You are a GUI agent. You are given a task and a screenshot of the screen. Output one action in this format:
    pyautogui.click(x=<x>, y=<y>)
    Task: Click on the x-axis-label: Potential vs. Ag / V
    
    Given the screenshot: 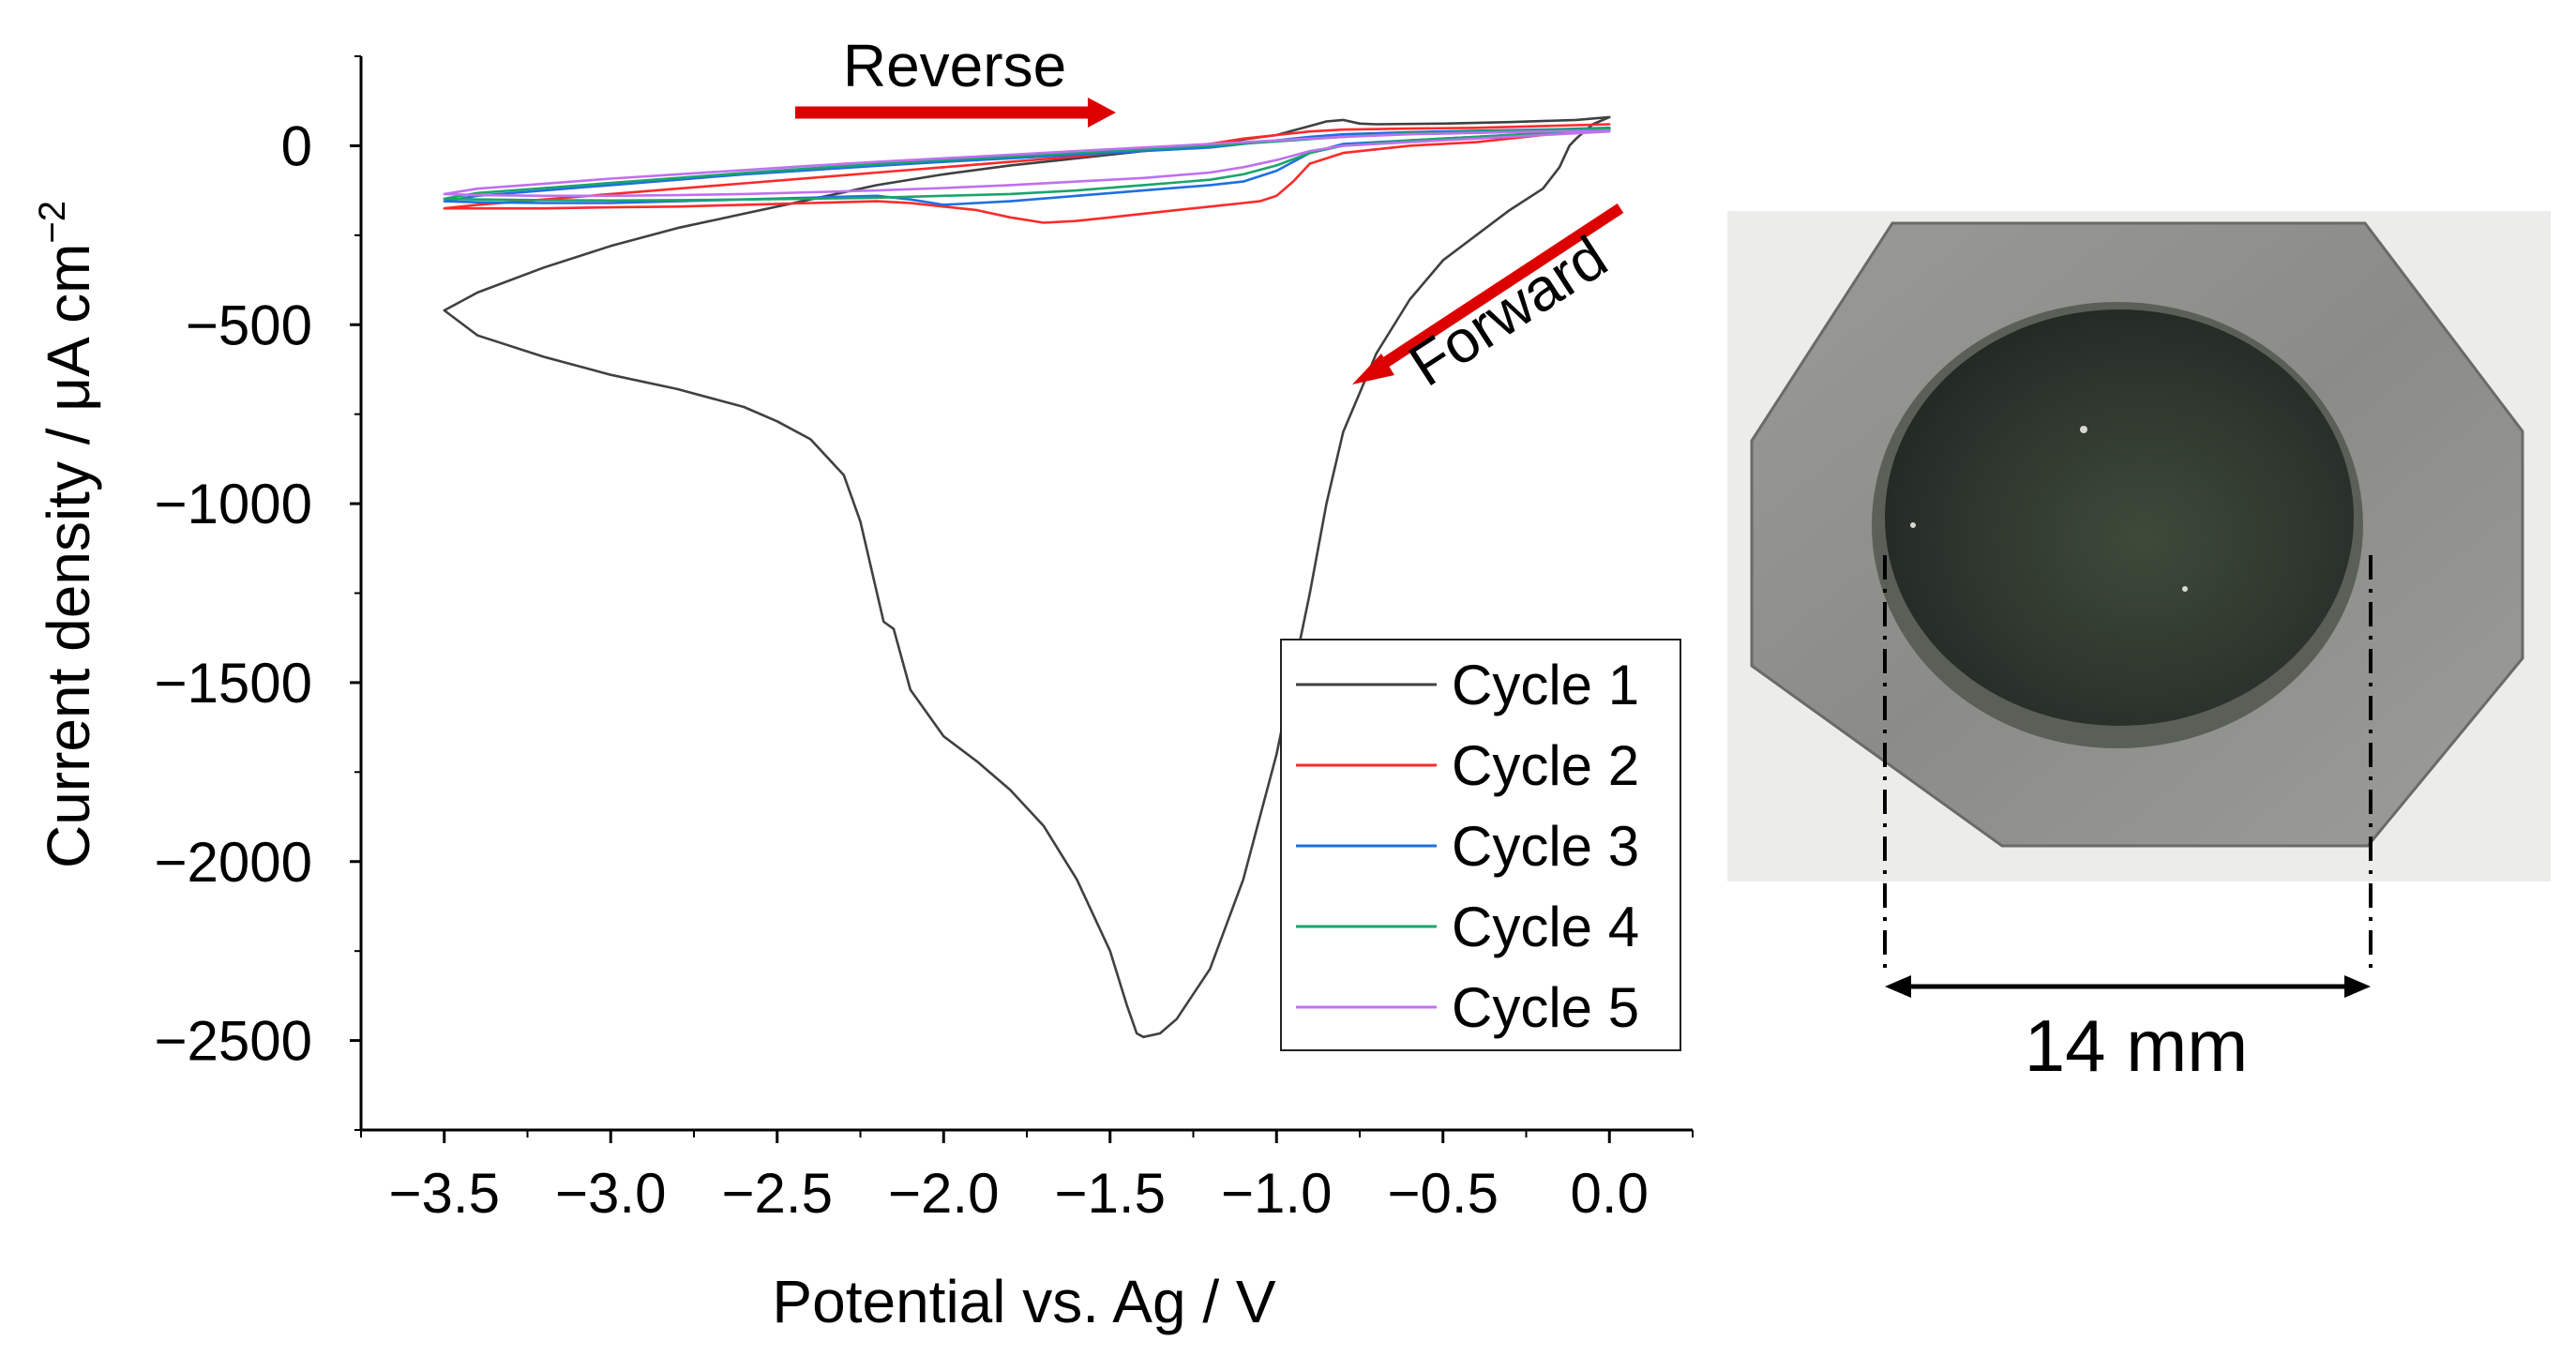 What is the action you would take?
    pyautogui.click(x=1024, y=1301)
    